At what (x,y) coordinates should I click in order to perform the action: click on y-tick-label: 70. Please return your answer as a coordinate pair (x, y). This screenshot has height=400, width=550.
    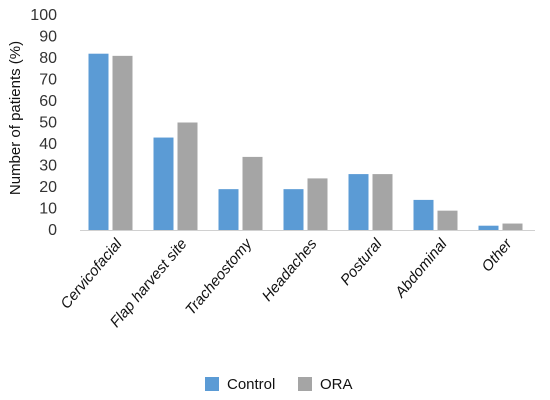
    Looking at the image, I should click on (48, 80).